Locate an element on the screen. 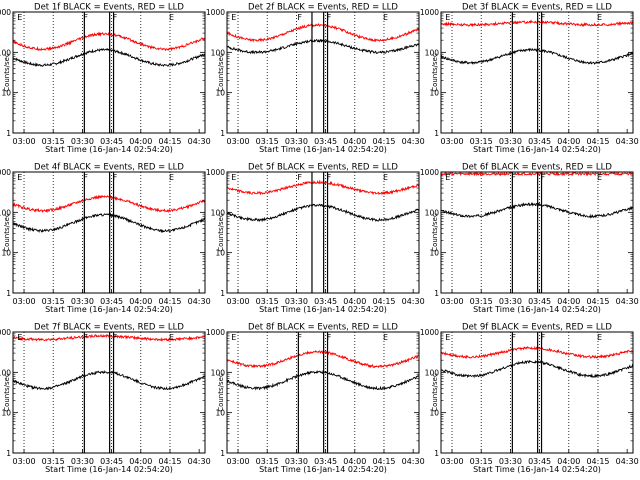 The height and width of the screenshot is (480, 640). panel-title: Det 2f BLACK = Events, RED = LLD is located at coordinates (323, 8).